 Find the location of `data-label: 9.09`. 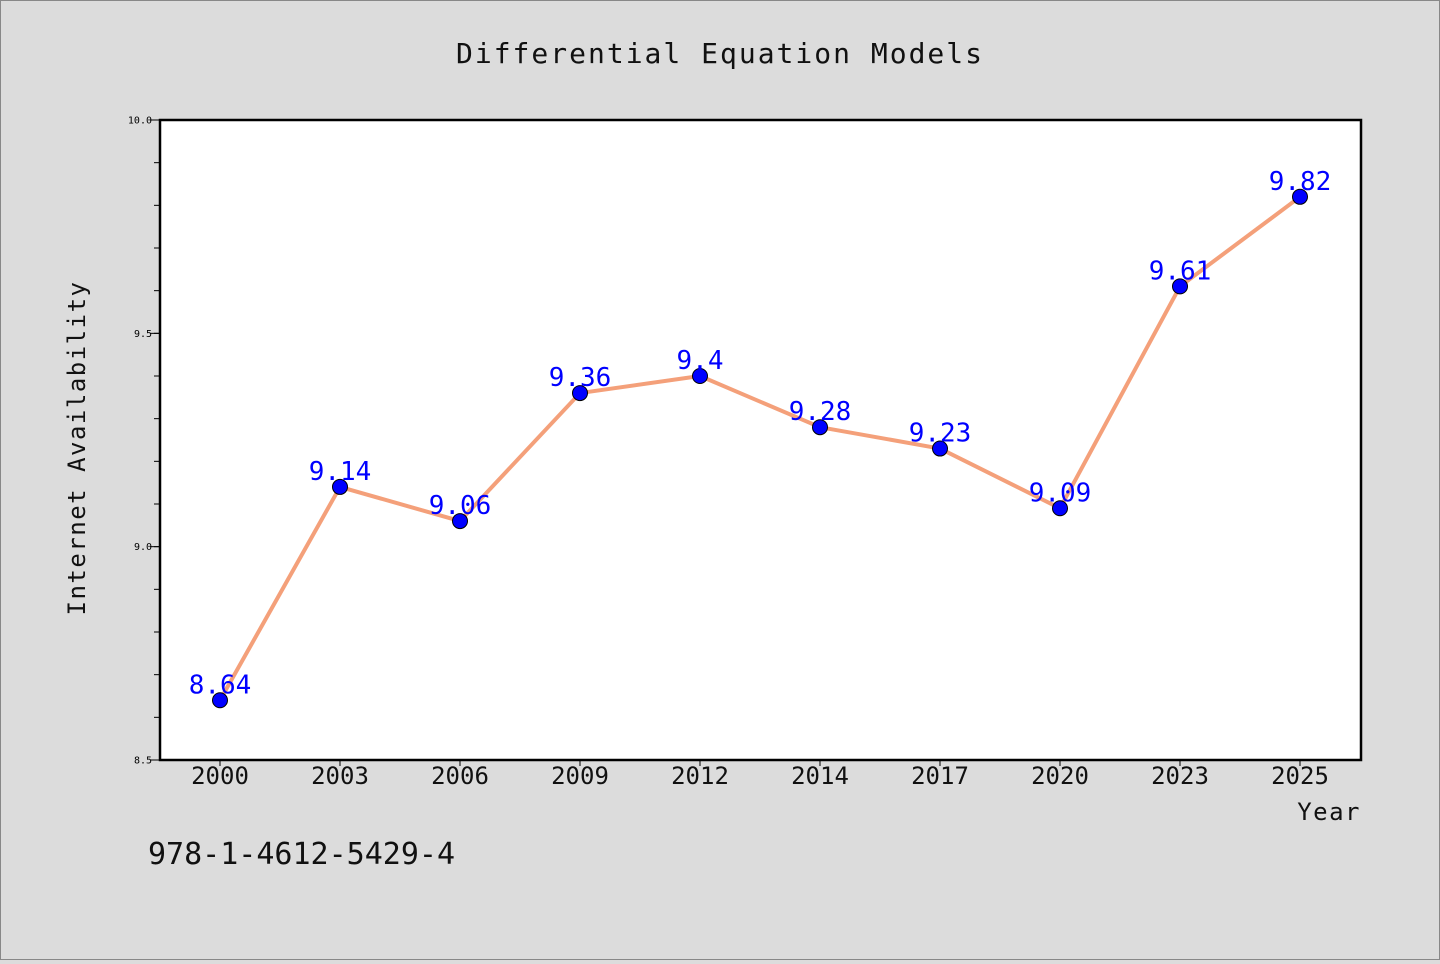

data-label: 9.09 is located at coordinates (1060, 493).